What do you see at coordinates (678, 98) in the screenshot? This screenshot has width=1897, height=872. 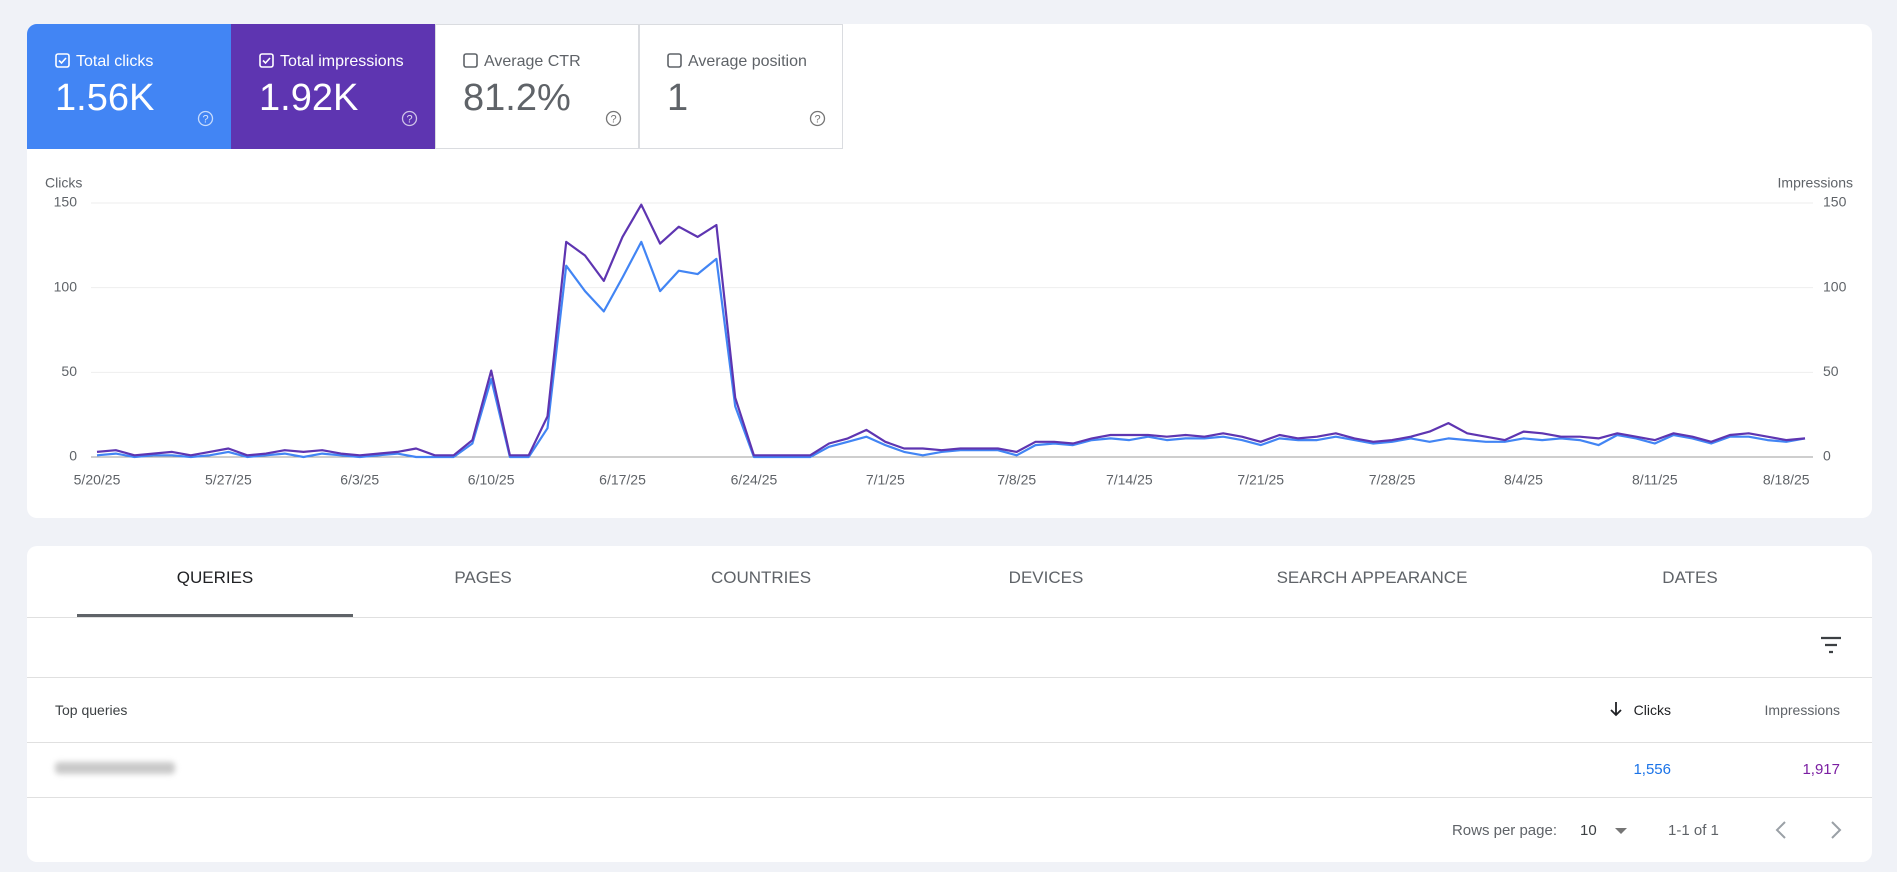 I see `metric-value: 1` at bounding box center [678, 98].